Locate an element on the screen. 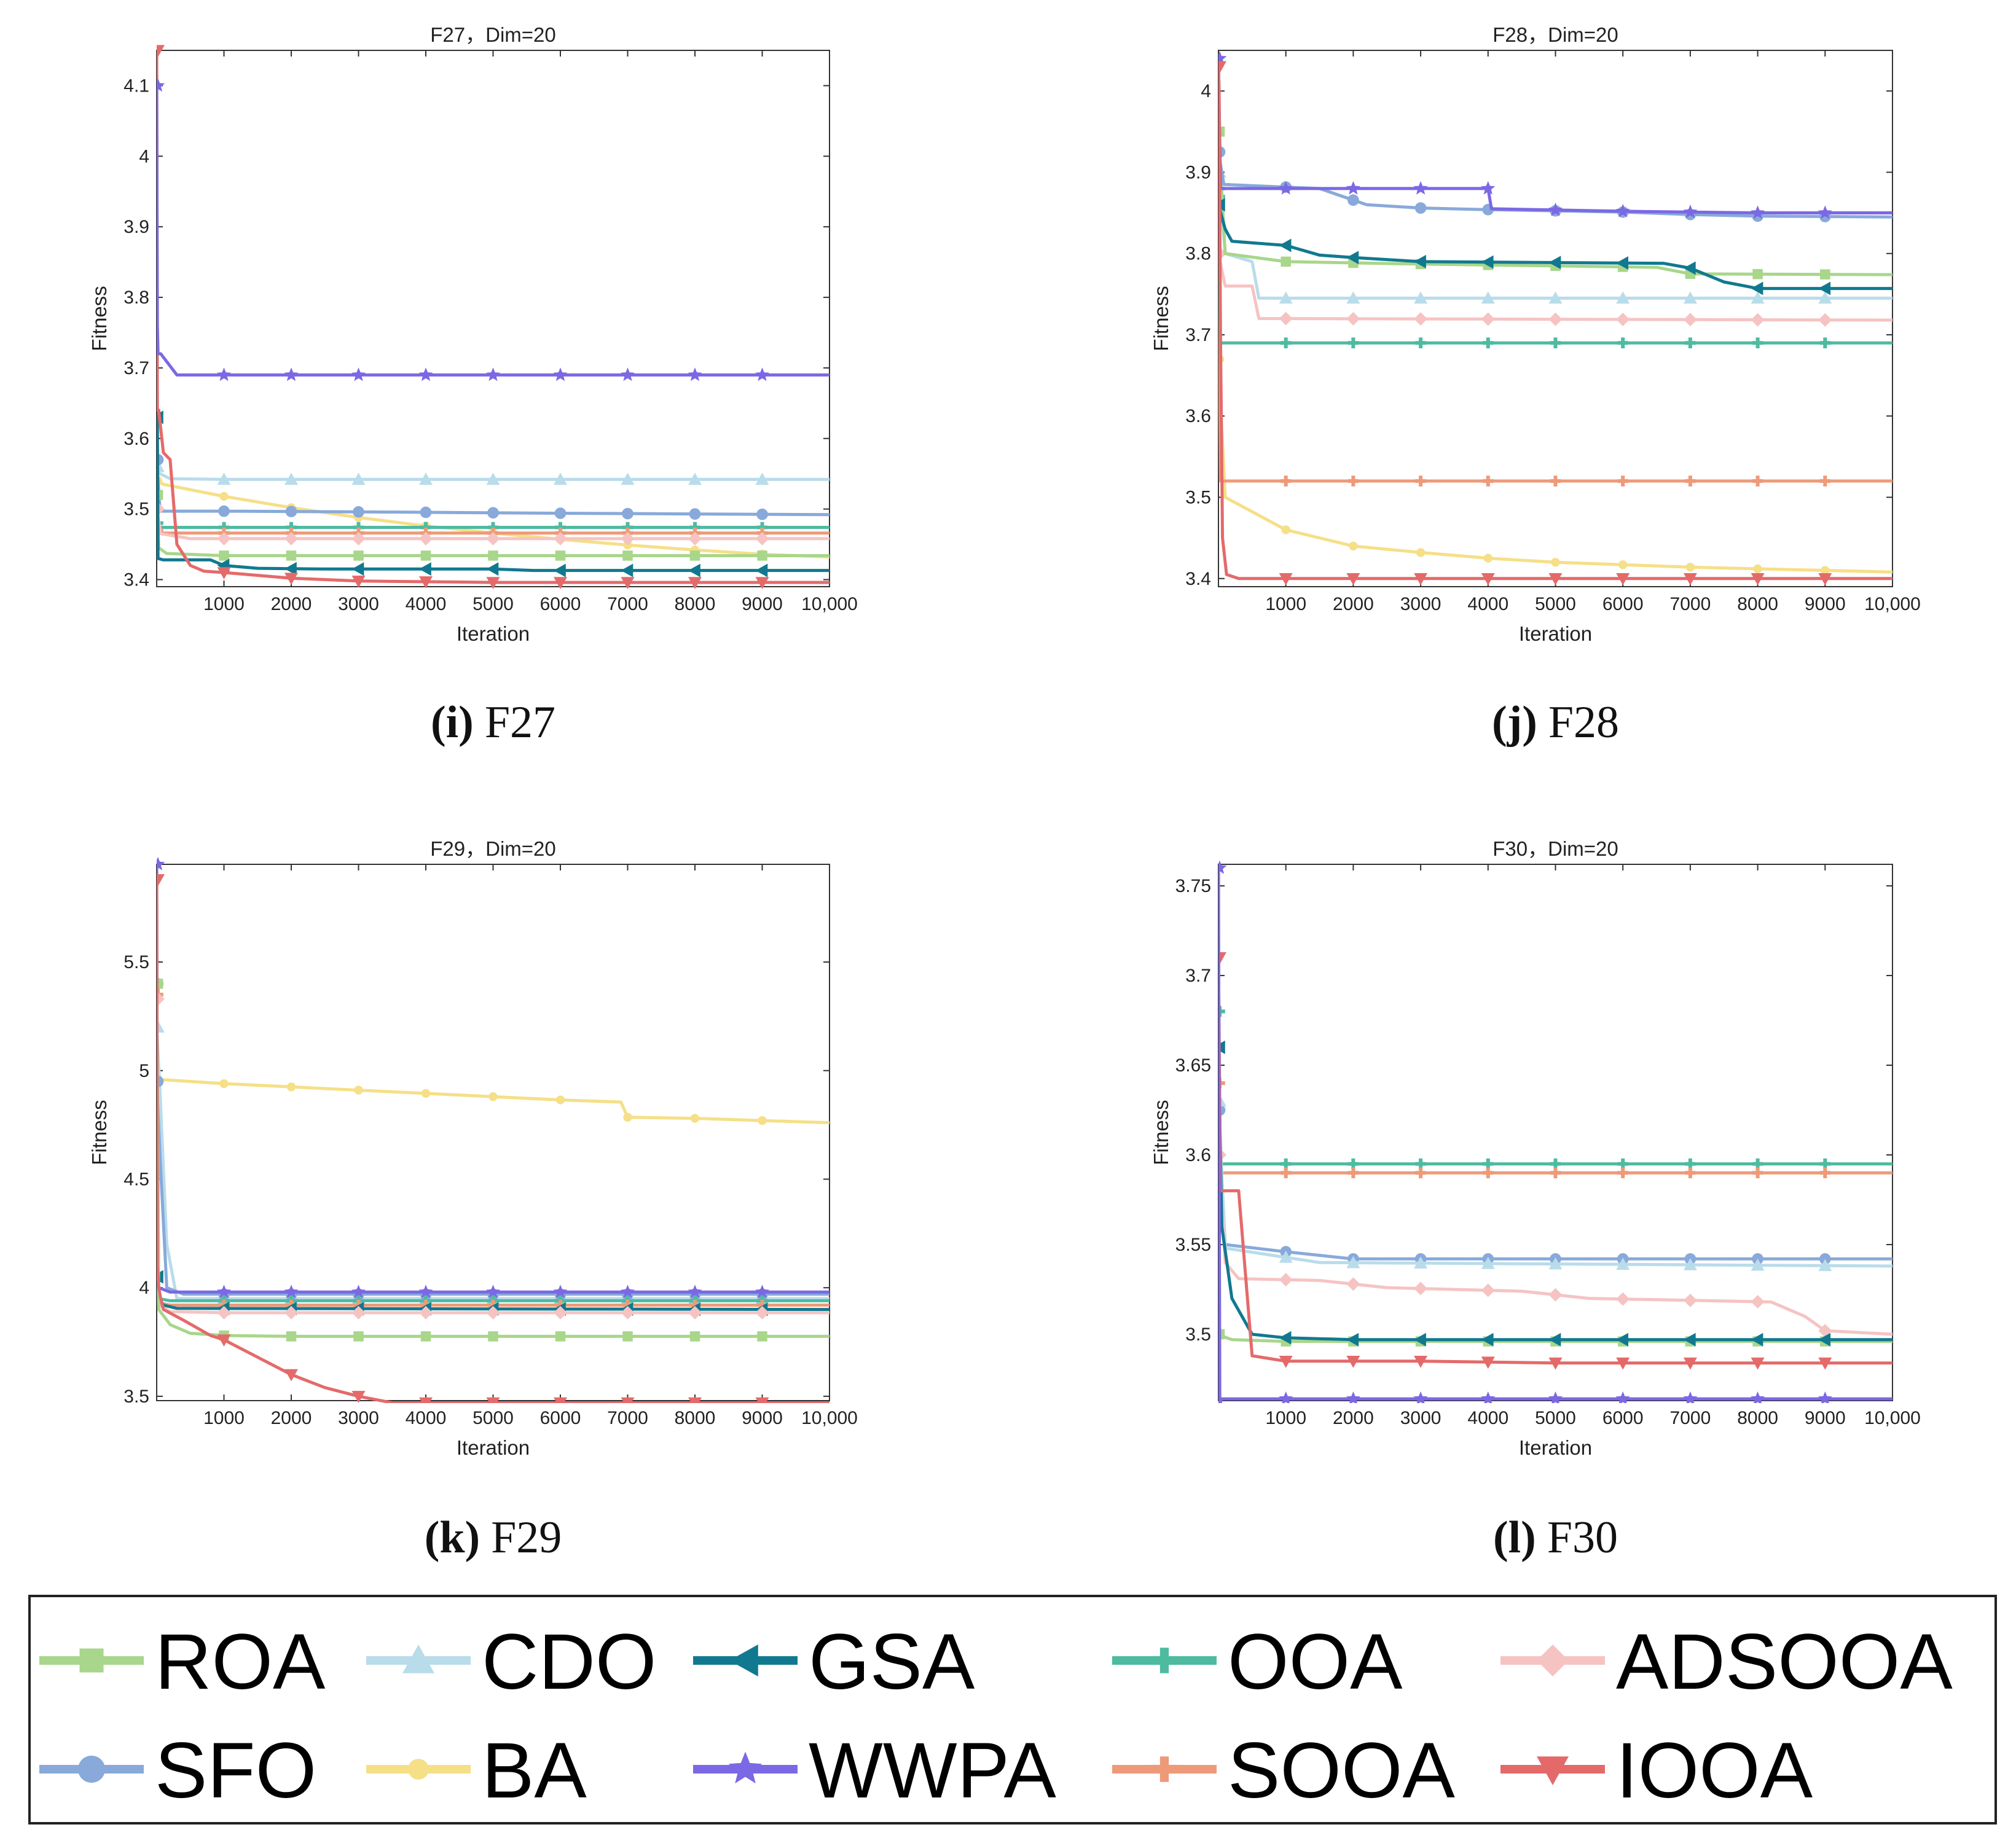 The image size is (2016, 1846). series-iooa is located at coordinates (1555, 323).